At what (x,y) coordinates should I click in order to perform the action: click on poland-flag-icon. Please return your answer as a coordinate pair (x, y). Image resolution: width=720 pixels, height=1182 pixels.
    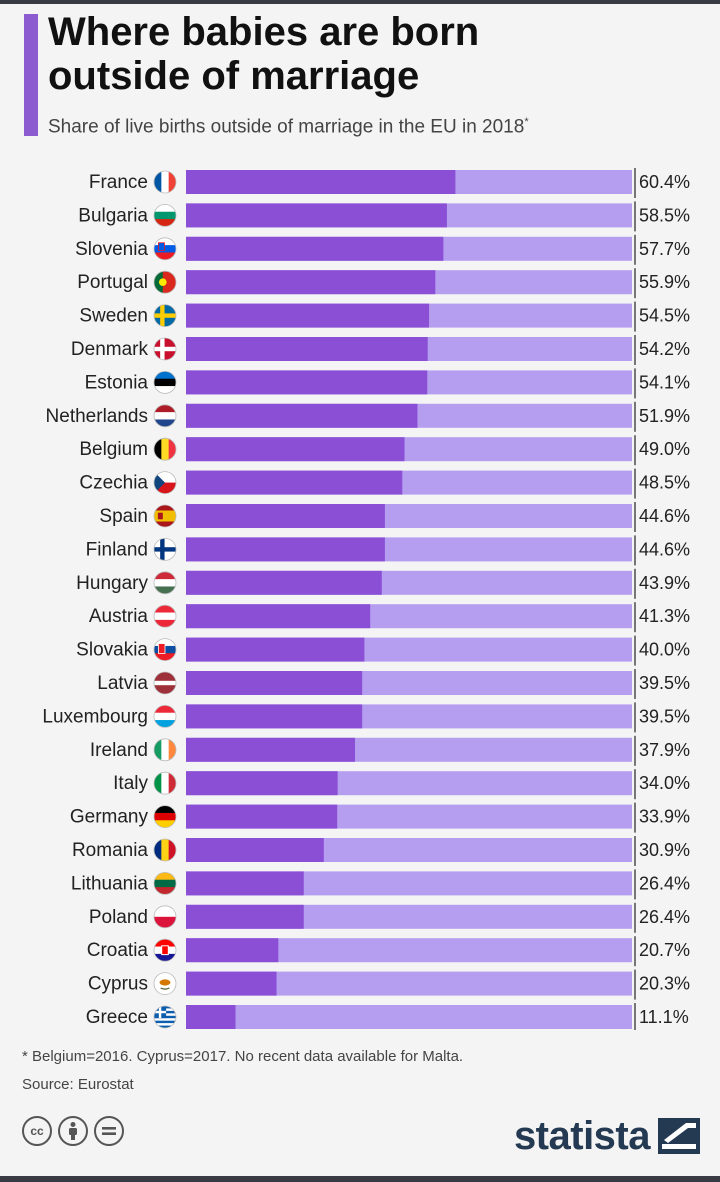
    Looking at the image, I should click on (165, 917).